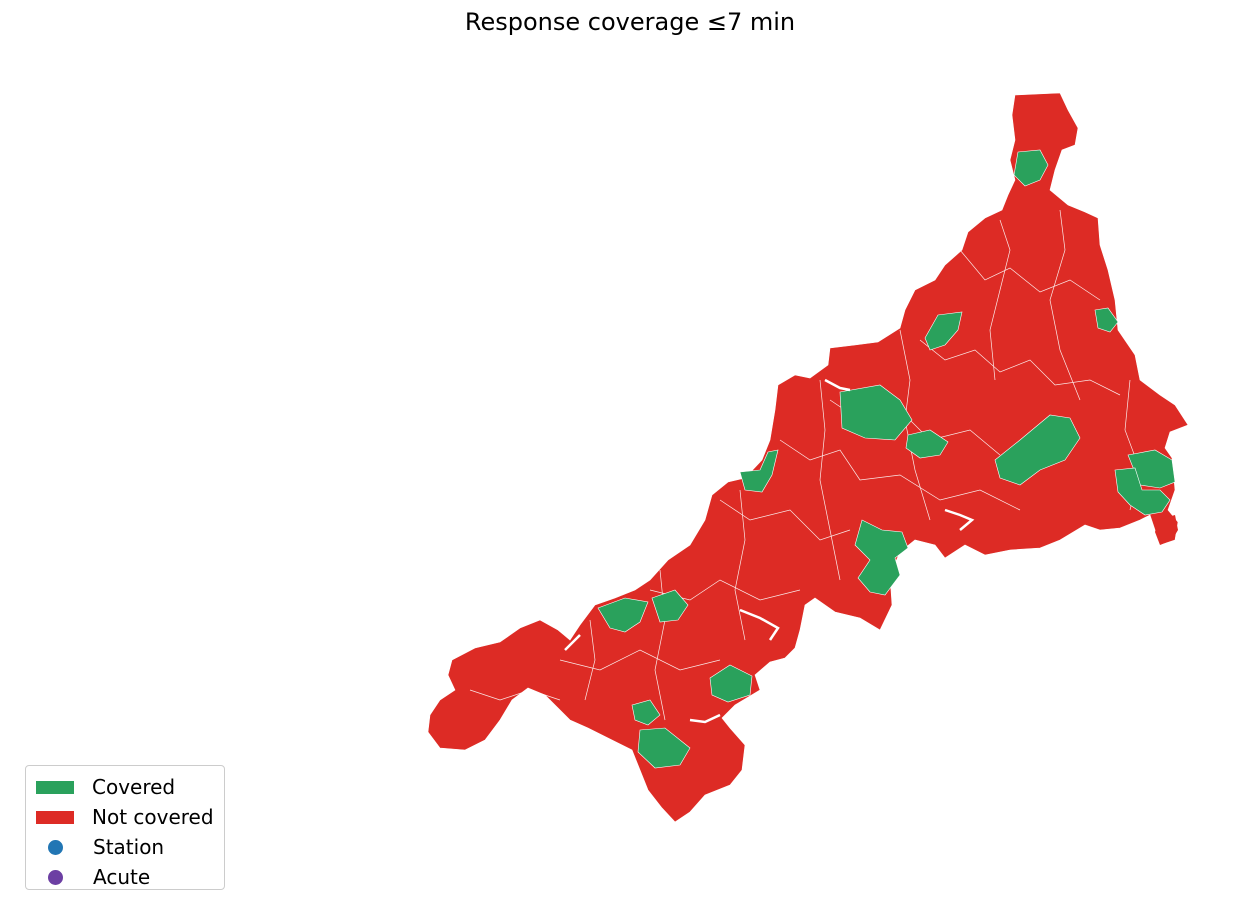  What do you see at coordinates (769, 551) in the screenshot?
I see `estuaries` at bounding box center [769, 551].